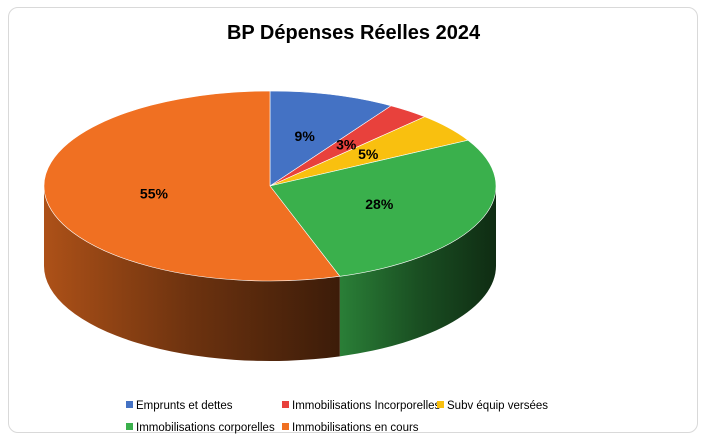 The height and width of the screenshot is (441, 707). I want to click on data-label-subv-equip-versees: 5%, so click(368, 154).